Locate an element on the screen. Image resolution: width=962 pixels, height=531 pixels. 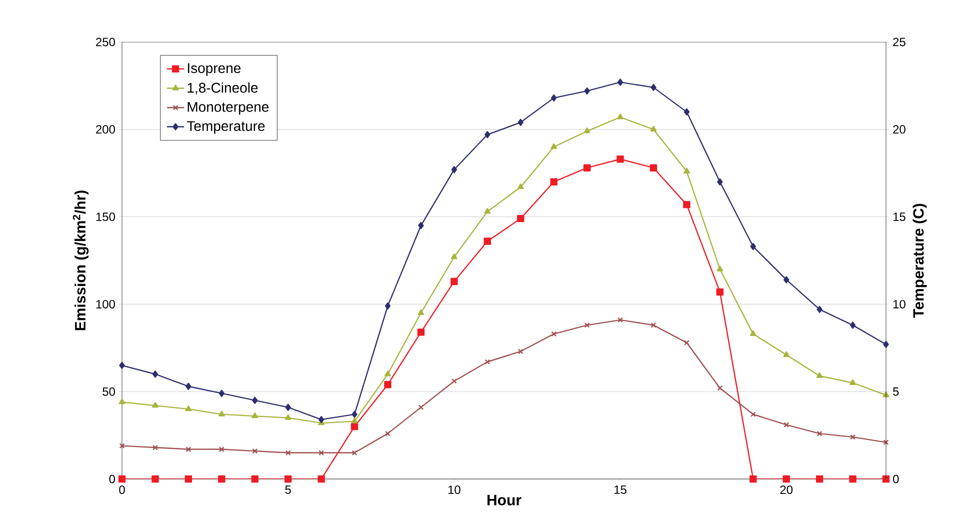
legend-label: Isoprene is located at coordinates (214, 69).